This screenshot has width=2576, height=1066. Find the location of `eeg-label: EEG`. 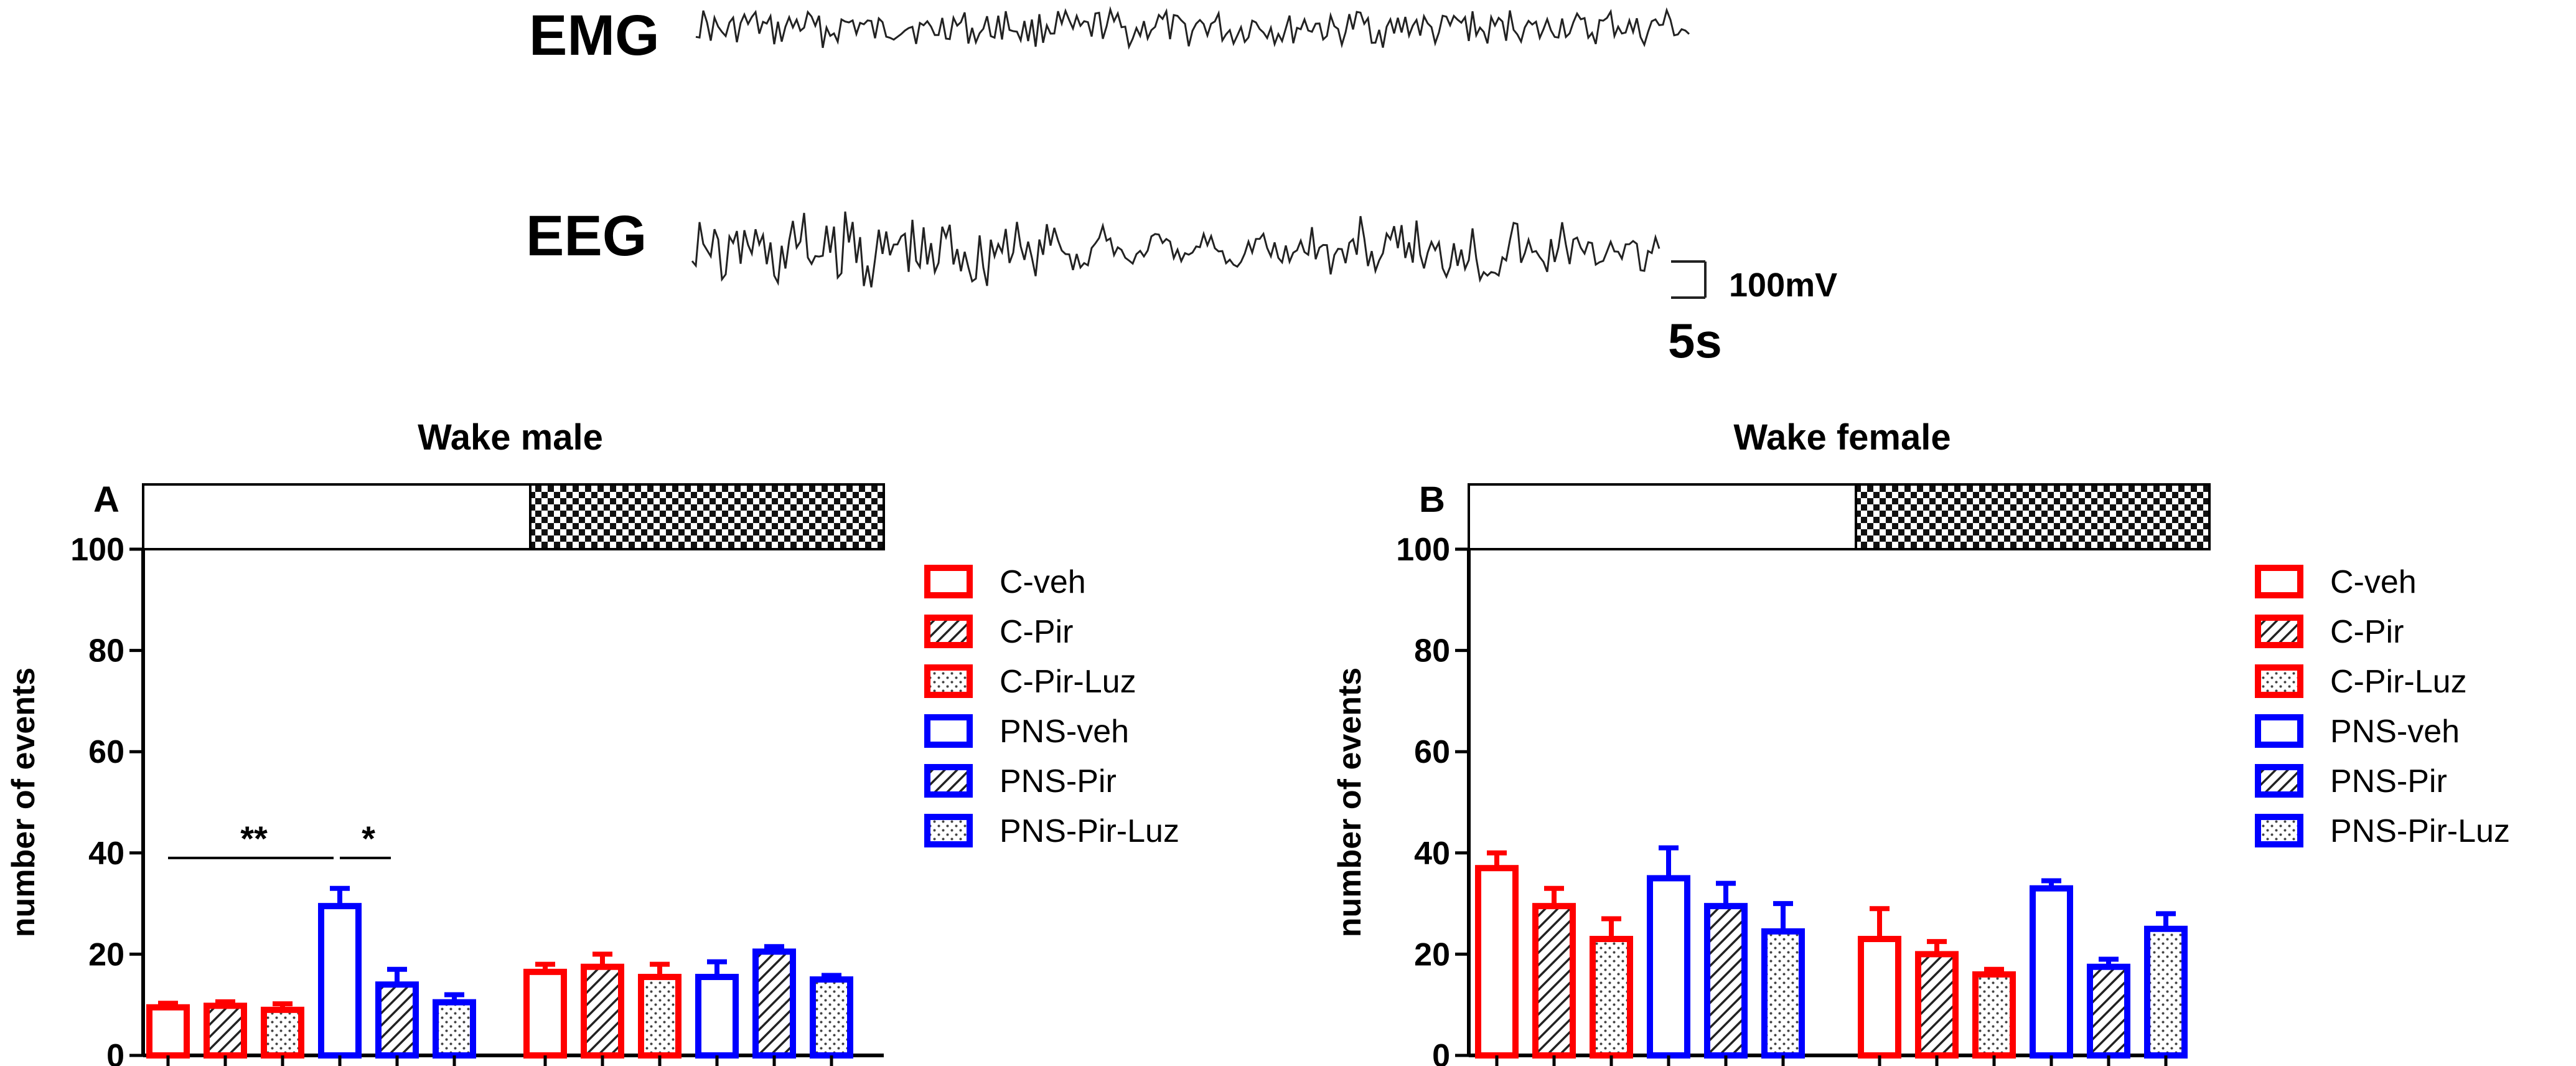

eeg-label: EEG is located at coordinates (586, 236).